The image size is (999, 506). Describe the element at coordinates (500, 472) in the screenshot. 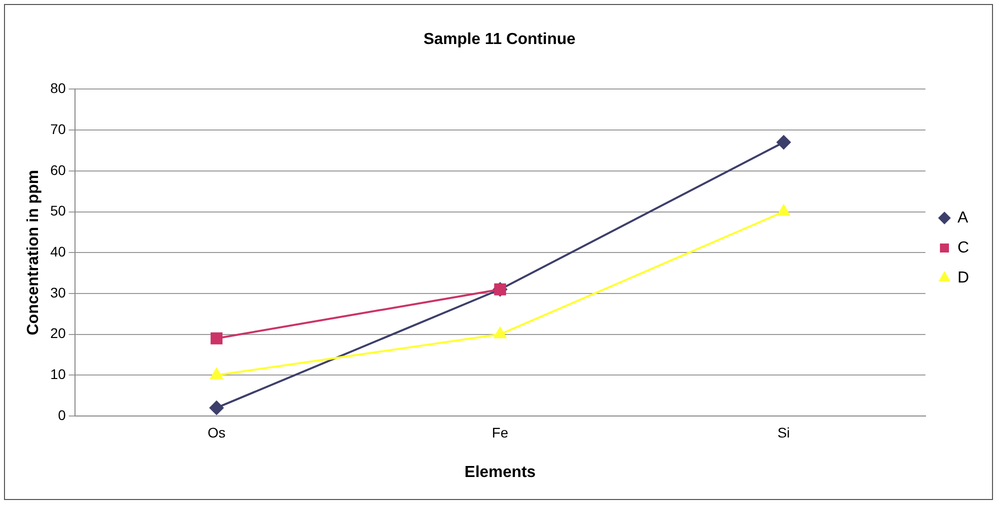

I see `x-axis-title: Elements` at that location.